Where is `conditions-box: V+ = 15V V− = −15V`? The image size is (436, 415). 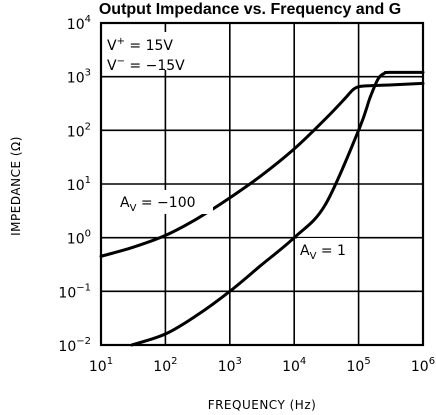
conditions-box: V+ = 15V V− = −15V is located at coordinates (161, 53).